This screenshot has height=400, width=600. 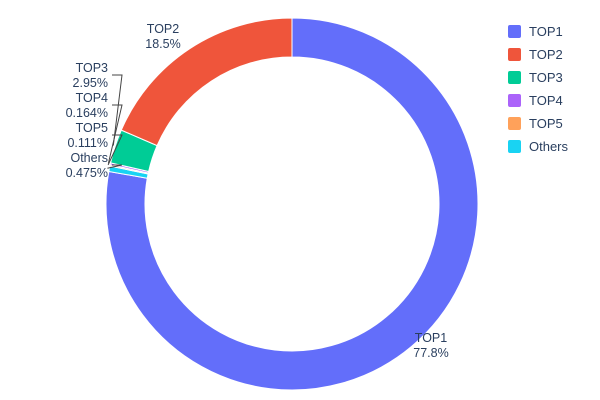 I want to click on slice-label-name-Others: Others, so click(x=89, y=158).